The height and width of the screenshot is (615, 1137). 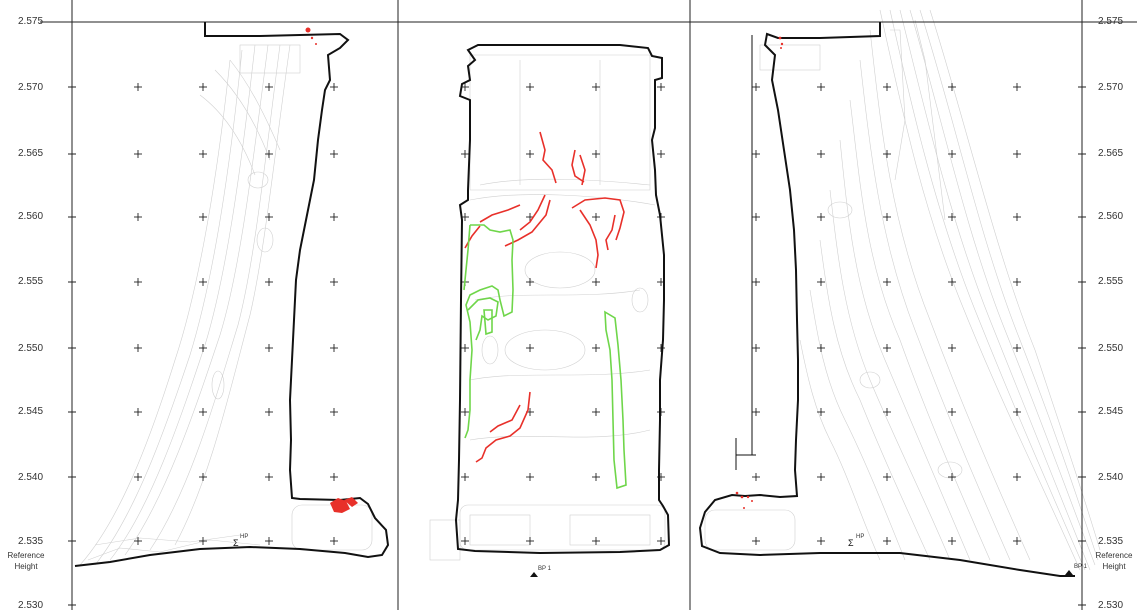 I want to click on right-axis-label-2555: 2.555, so click(x=1111, y=281).